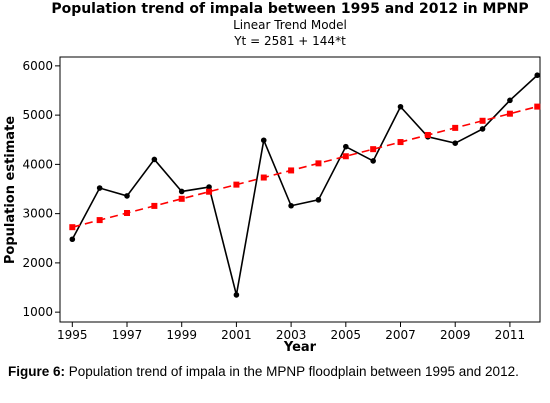  I want to click on x-tick-label: 1999, so click(181, 335).